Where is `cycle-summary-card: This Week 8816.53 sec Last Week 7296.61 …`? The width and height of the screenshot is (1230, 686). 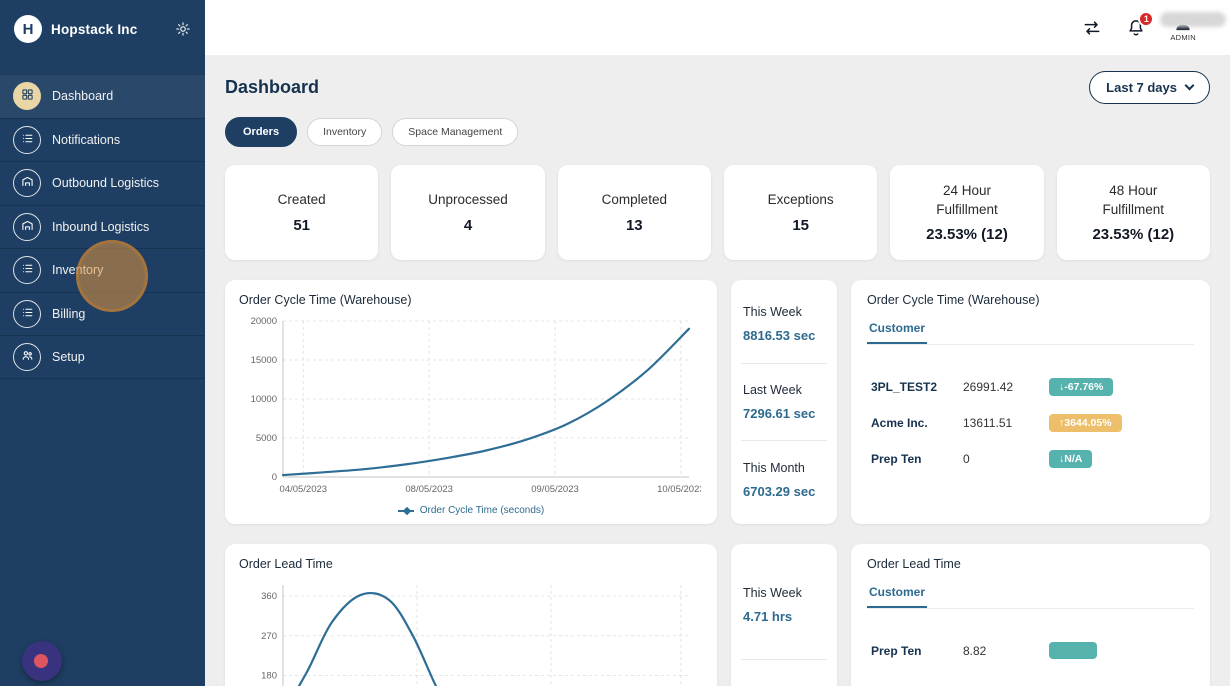 cycle-summary-card: This Week 8816.53 sec Last Week 7296.61 … is located at coordinates (784, 402).